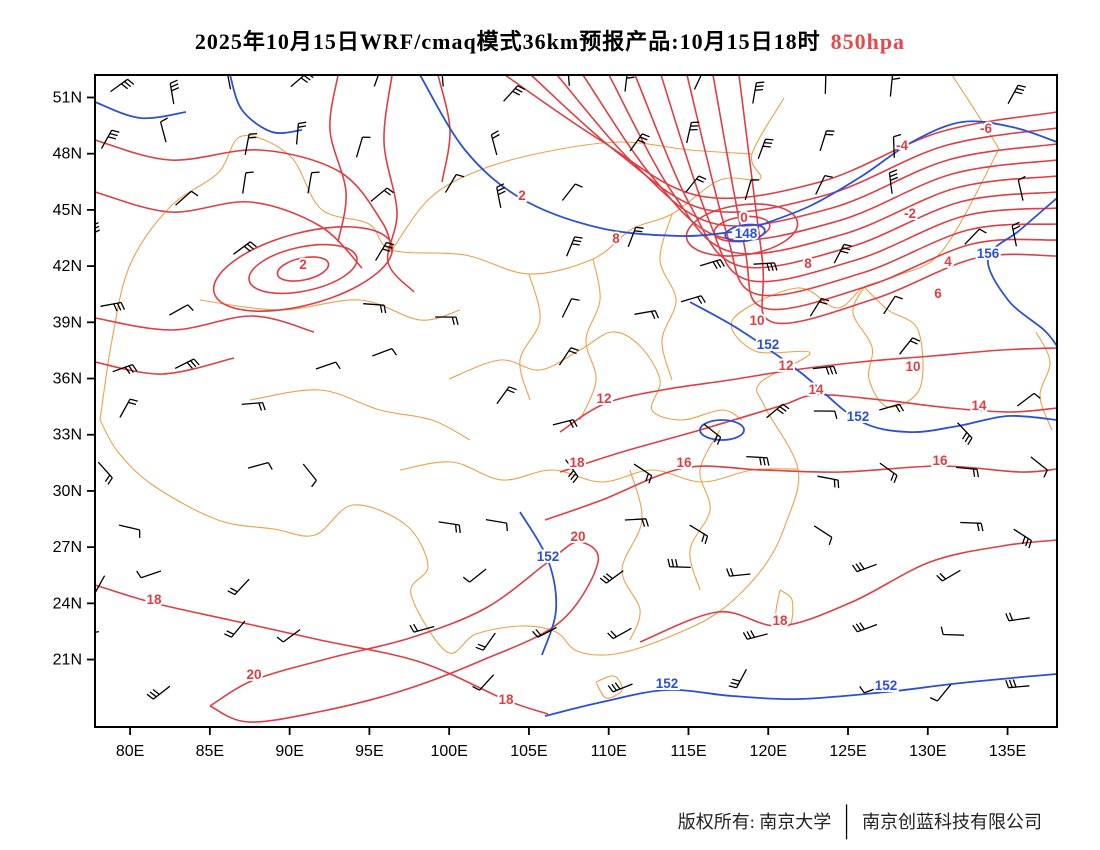 This screenshot has height=850, width=1100. What do you see at coordinates (448, 751) in the screenshot?
I see `x-axis-label: 100E` at bounding box center [448, 751].